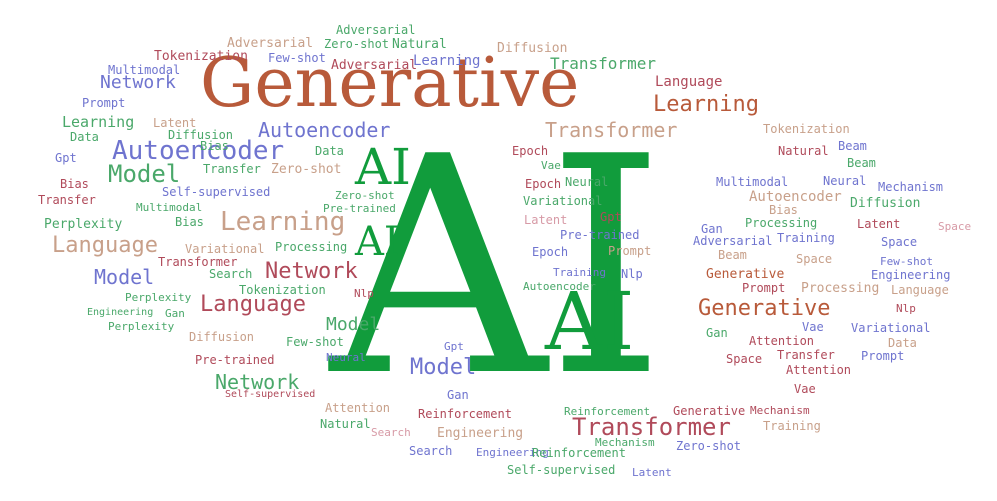 The image size is (997, 501). Describe the element at coordinates (297, 58) in the screenshot. I see `word-few-shot: Few-shot` at that location.